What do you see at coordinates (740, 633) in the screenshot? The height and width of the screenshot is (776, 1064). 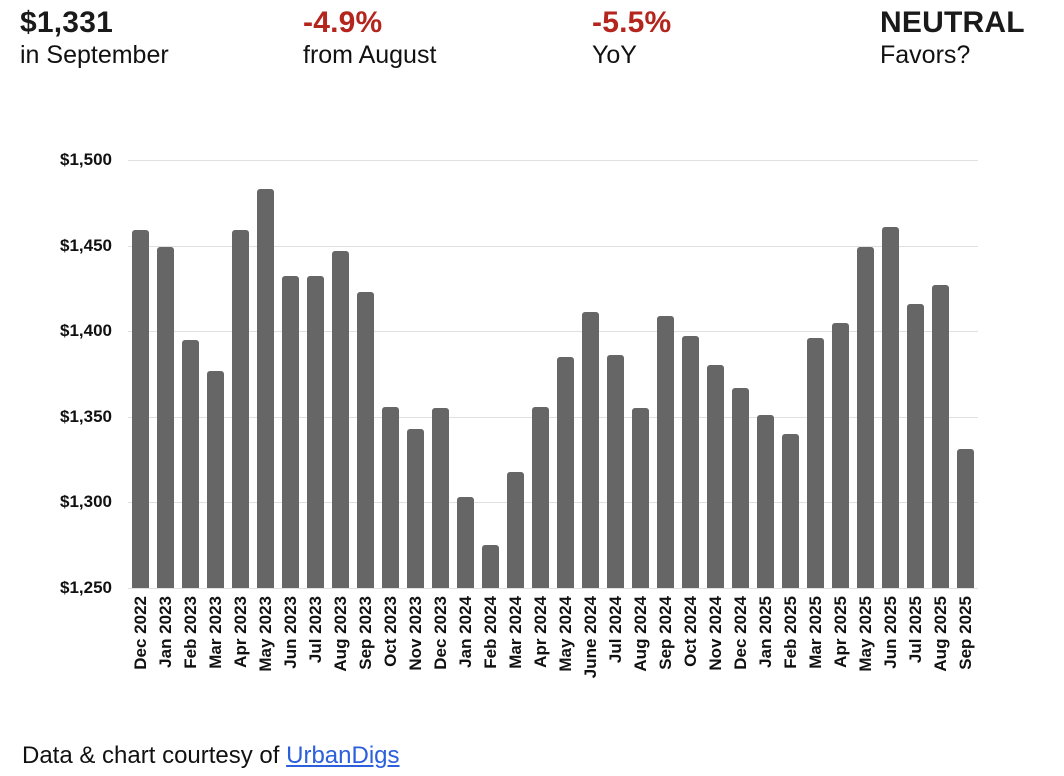 I see `x-axis-tick-label: Dec 2024` at bounding box center [740, 633].